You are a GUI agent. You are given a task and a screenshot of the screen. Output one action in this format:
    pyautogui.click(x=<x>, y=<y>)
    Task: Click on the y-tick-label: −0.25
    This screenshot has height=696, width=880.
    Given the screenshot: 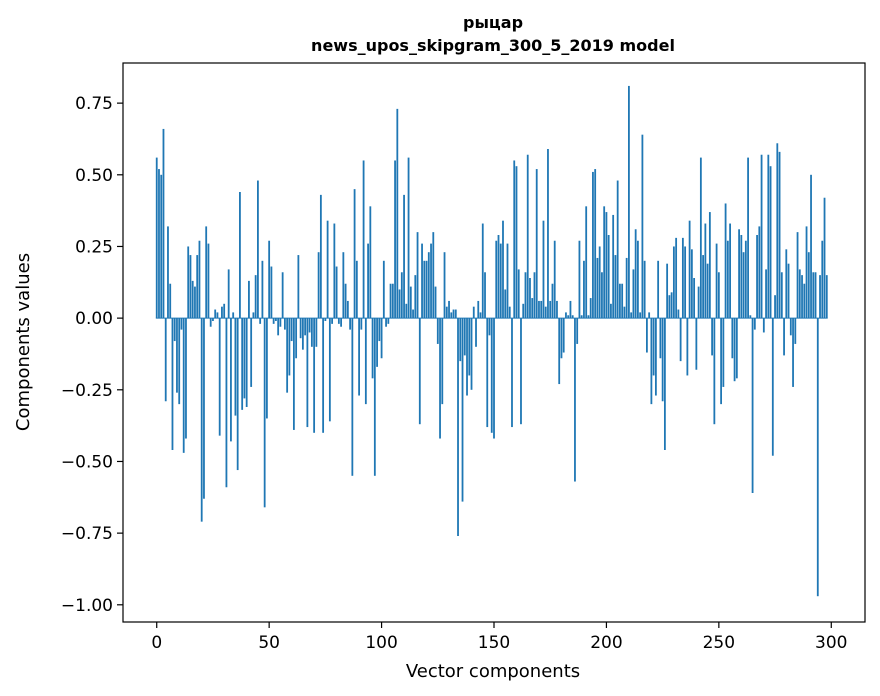 What is the action you would take?
    pyautogui.click(x=87, y=391)
    